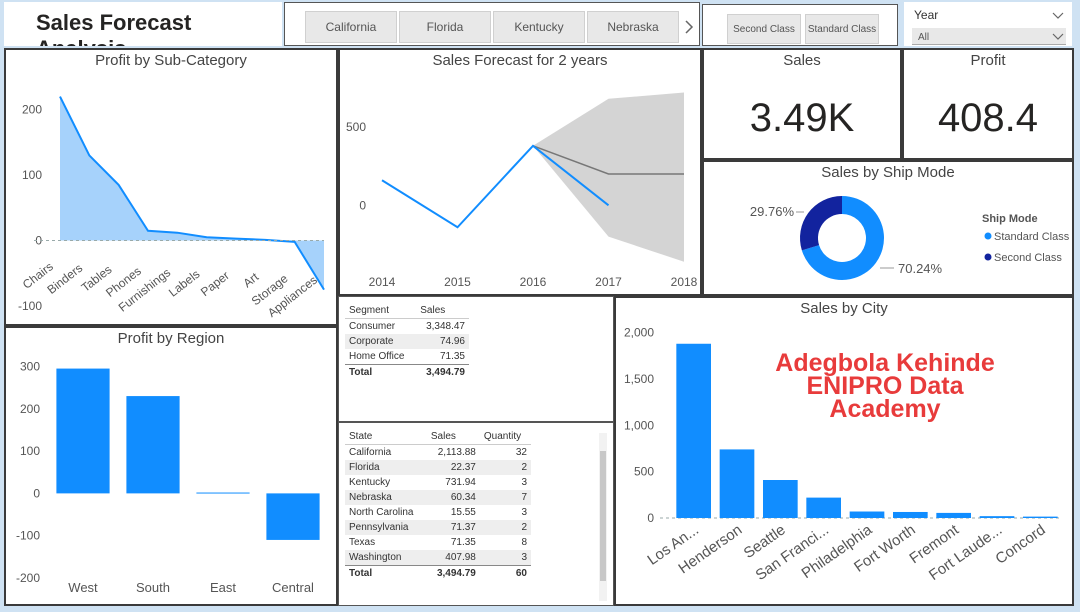 The image size is (1080, 612). I want to click on legend-marker, so click(988, 236).